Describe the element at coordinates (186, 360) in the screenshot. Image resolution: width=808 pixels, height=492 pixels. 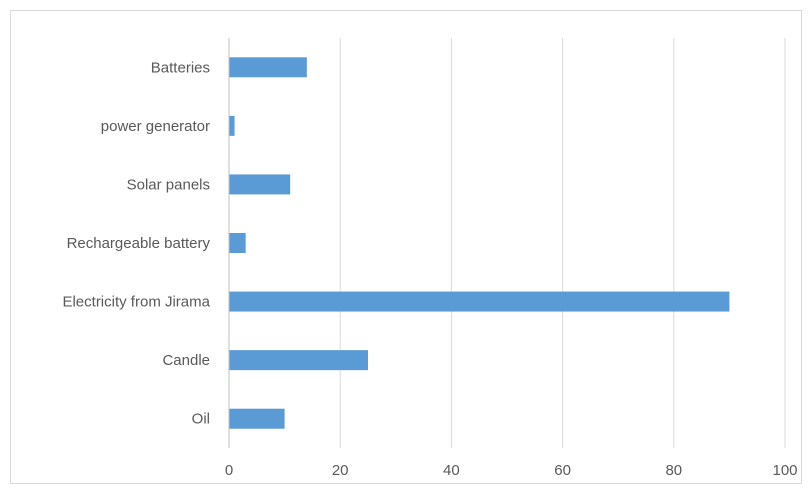
I see `category-label: Candle` at that location.